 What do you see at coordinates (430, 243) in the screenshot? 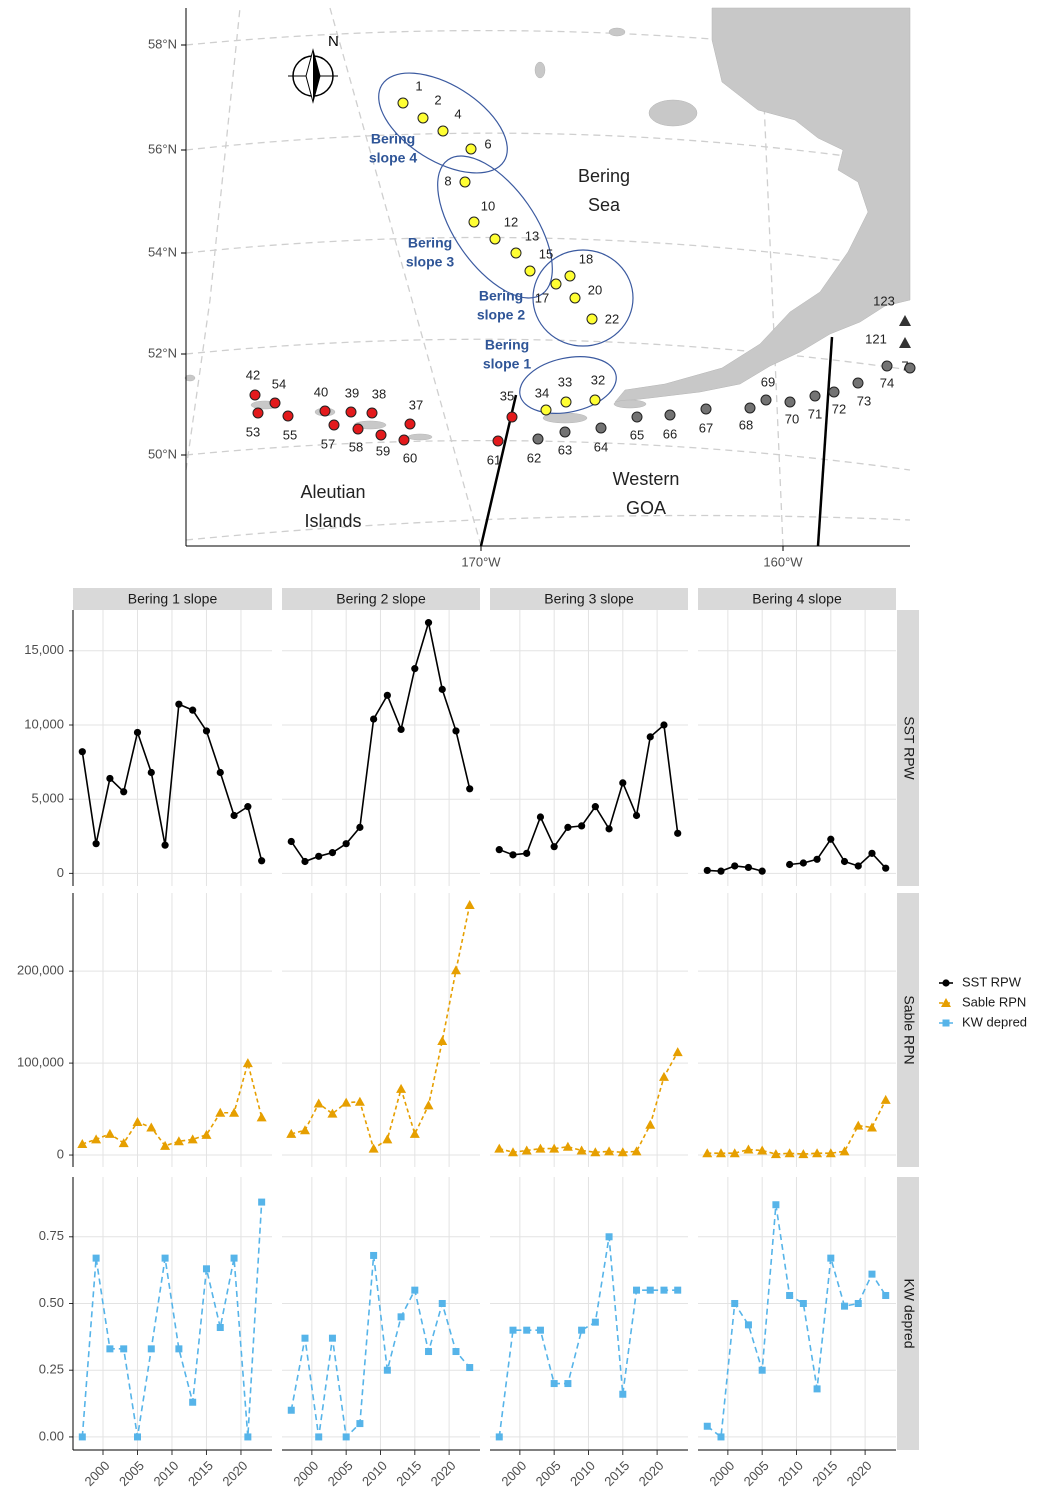
I see `region-label: Bering` at bounding box center [430, 243].